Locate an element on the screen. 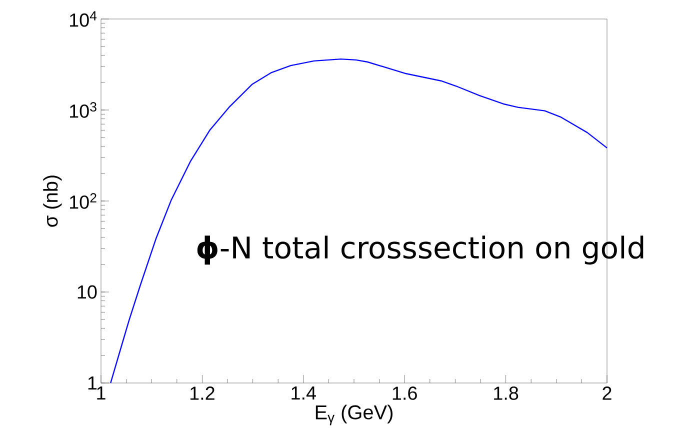 Image resolution: width=694 pixels, height=445 pixels. x-tick-label: 2 is located at coordinates (607, 393).